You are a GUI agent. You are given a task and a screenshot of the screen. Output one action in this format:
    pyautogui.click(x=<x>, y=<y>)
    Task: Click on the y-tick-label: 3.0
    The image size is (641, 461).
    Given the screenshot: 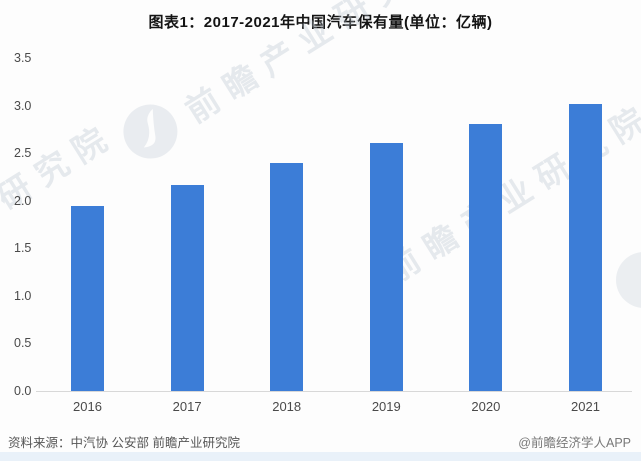 What is the action you would take?
    pyautogui.click(x=23, y=105)
    